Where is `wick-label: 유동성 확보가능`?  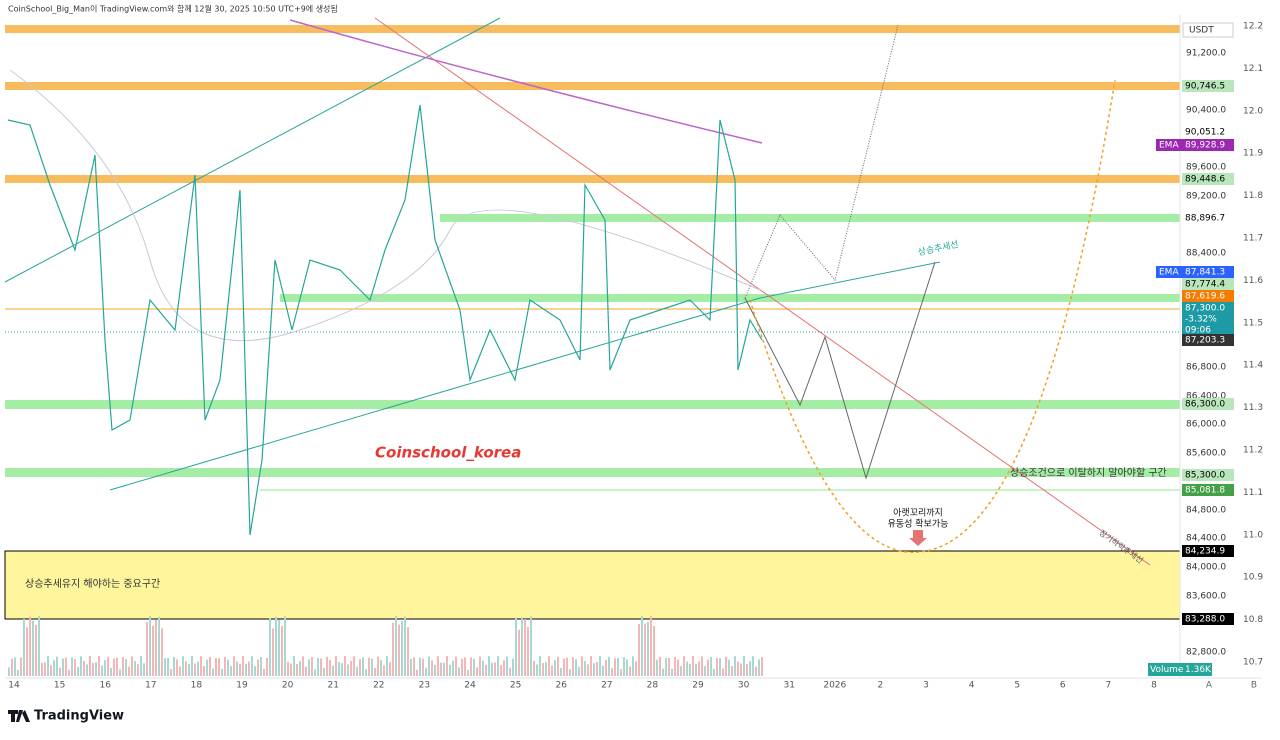 wick-label: 유동성 확보가능 is located at coordinates (918, 524).